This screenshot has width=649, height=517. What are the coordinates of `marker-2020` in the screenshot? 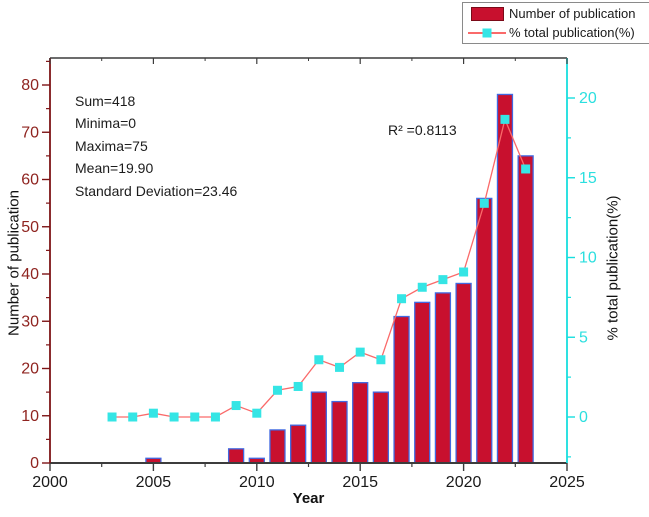 It's located at (464, 272).